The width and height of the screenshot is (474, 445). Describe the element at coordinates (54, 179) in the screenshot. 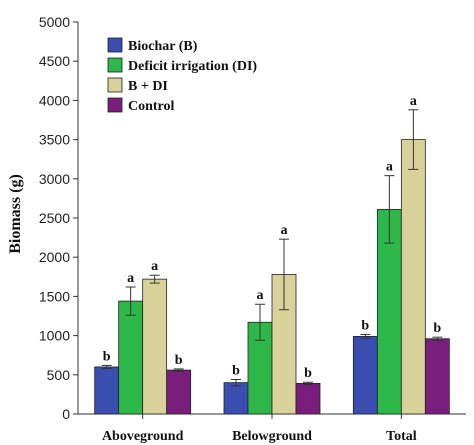

I see `y-tick-label: 3000` at that location.